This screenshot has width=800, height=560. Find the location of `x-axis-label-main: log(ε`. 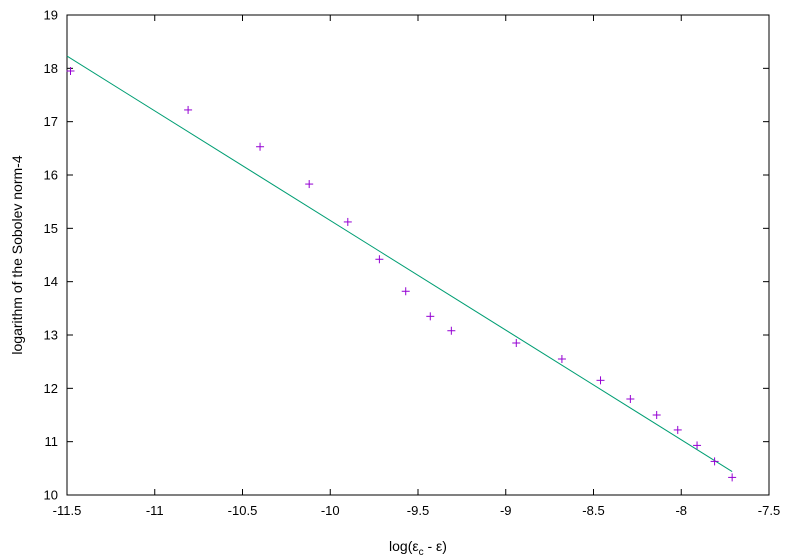

x-axis-label-main: log(ε is located at coordinates (404, 546).